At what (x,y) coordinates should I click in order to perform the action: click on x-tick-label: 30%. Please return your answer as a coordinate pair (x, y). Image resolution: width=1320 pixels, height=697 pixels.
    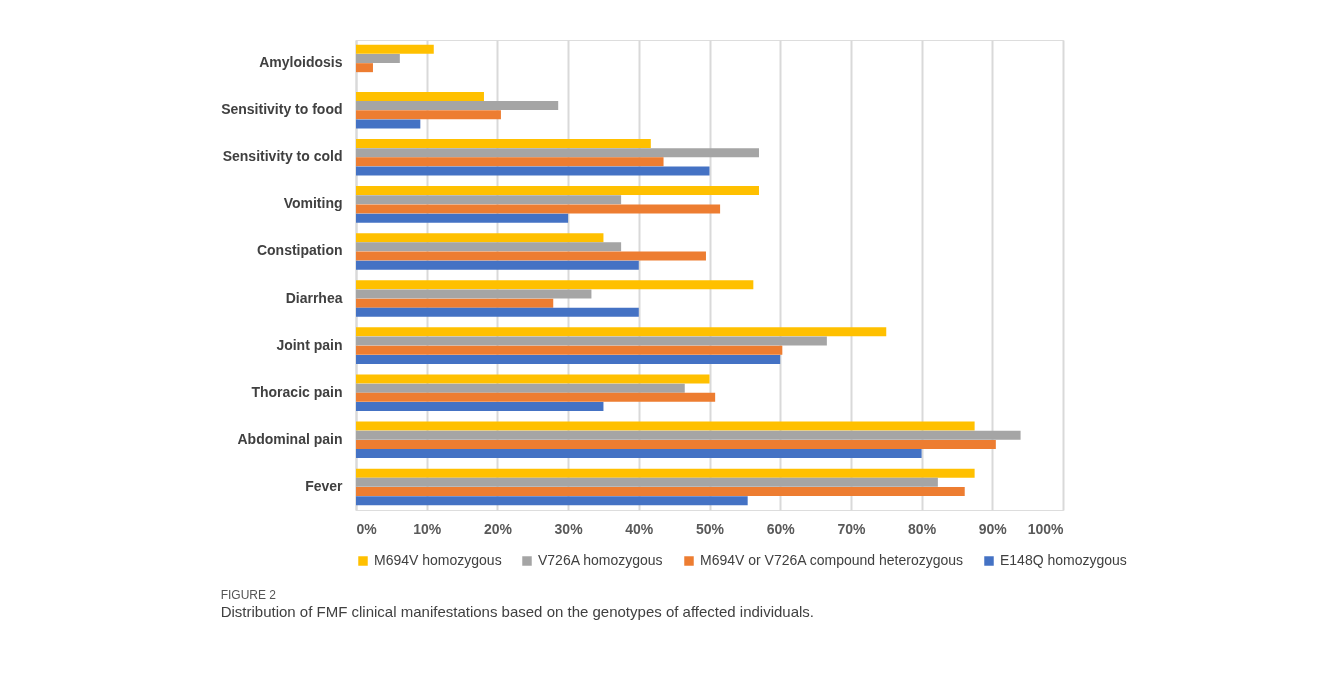
    Looking at the image, I should click on (569, 528).